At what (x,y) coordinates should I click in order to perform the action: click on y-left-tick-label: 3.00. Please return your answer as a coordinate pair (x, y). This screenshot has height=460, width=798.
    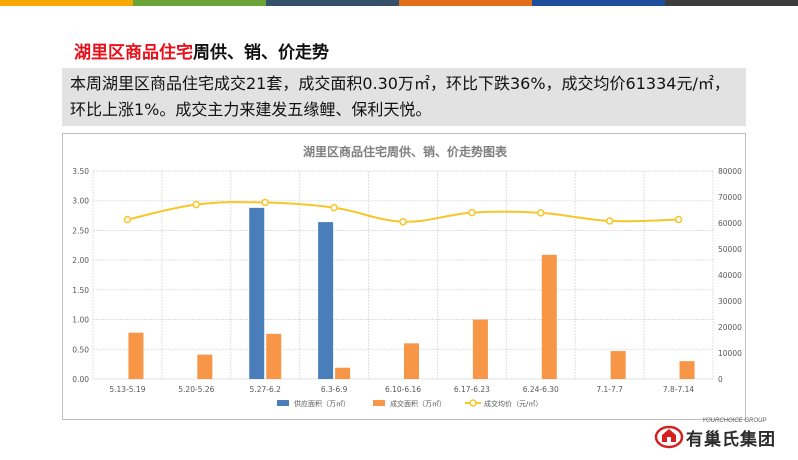
    Looking at the image, I should click on (80, 201).